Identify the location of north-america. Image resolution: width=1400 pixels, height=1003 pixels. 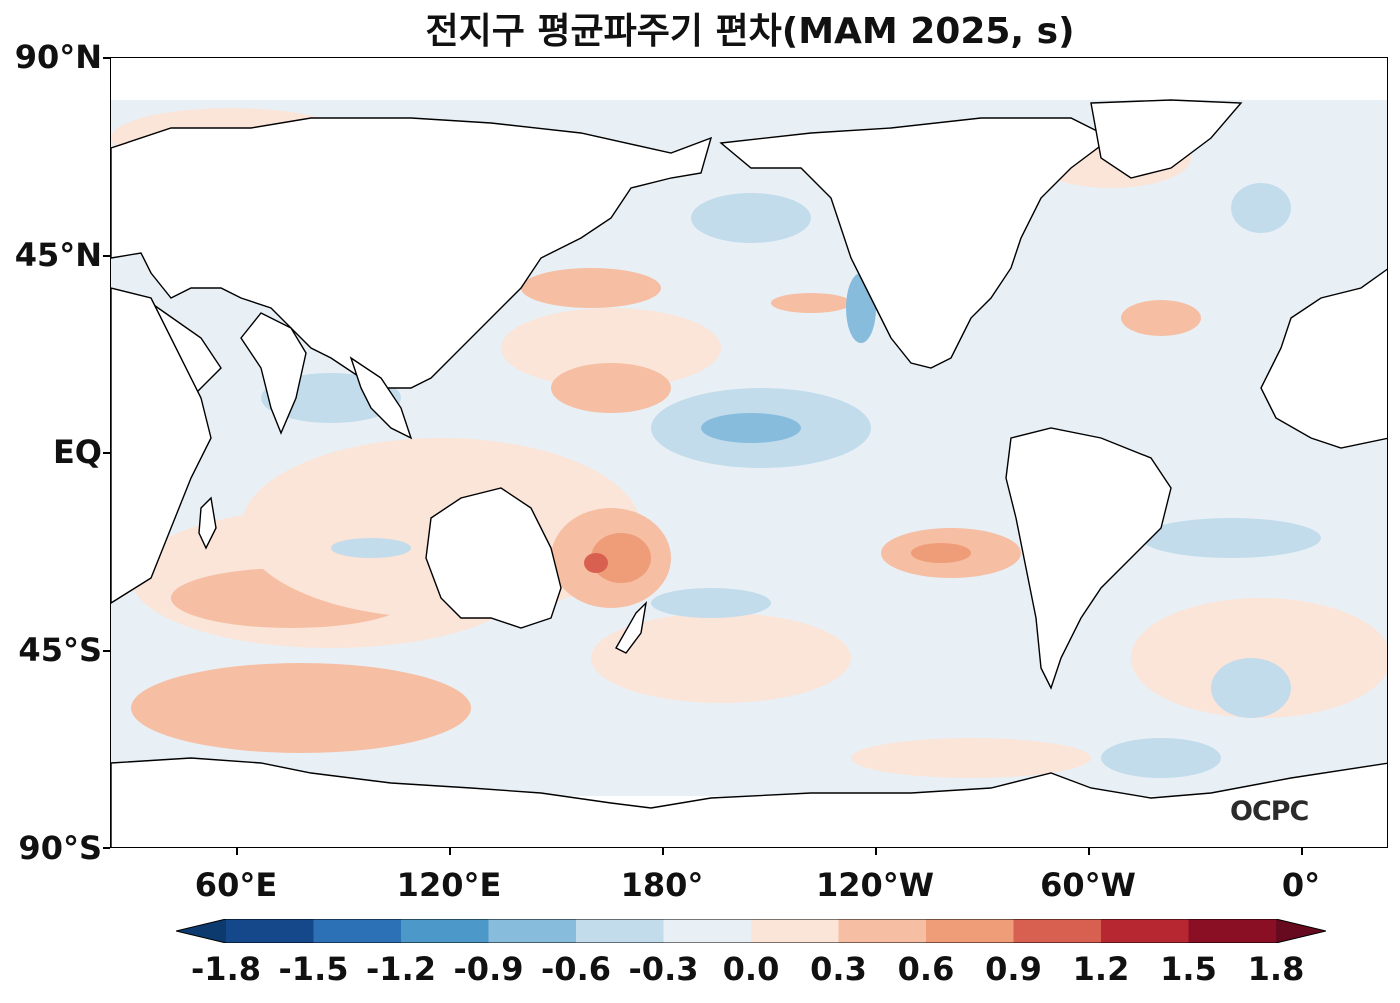
(916, 243).